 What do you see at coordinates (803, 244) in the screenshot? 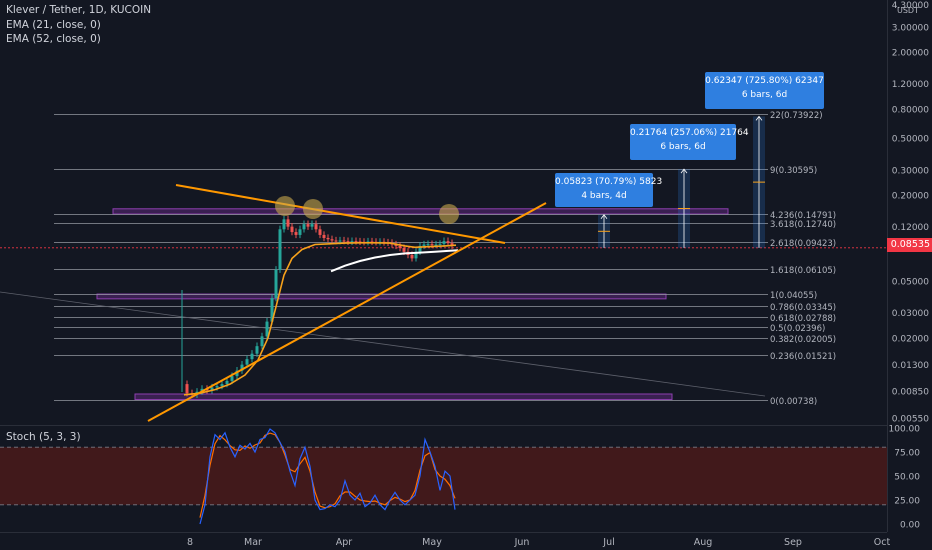
I see `fib-label-8: 2.618(0.09423)` at bounding box center [803, 244].